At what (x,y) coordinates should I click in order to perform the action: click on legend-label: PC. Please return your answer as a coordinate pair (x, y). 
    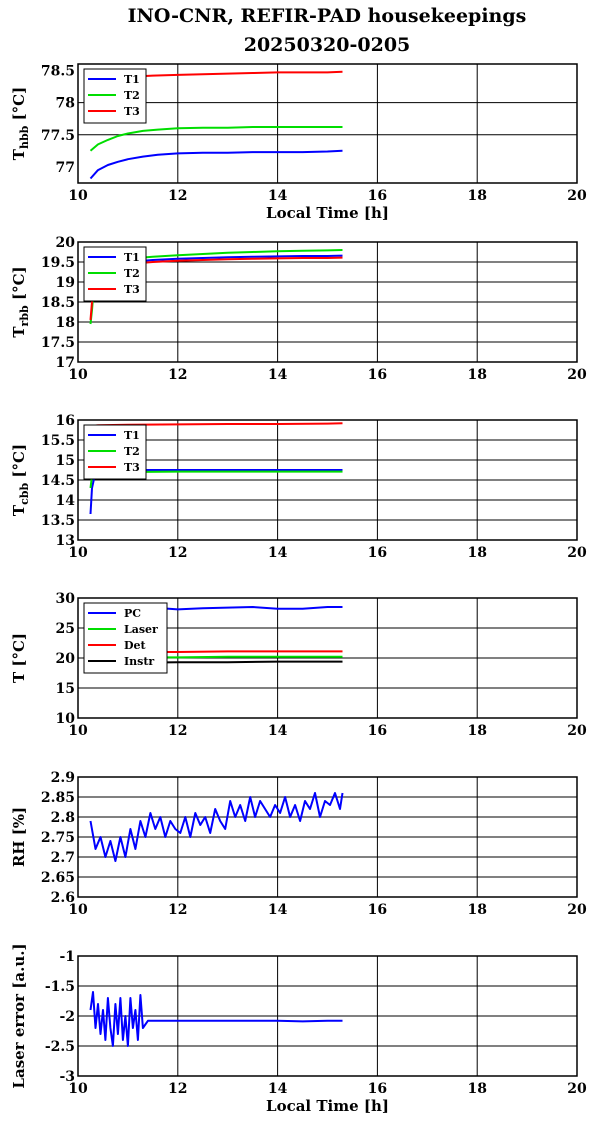
    Looking at the image, I should click on (132, 613).